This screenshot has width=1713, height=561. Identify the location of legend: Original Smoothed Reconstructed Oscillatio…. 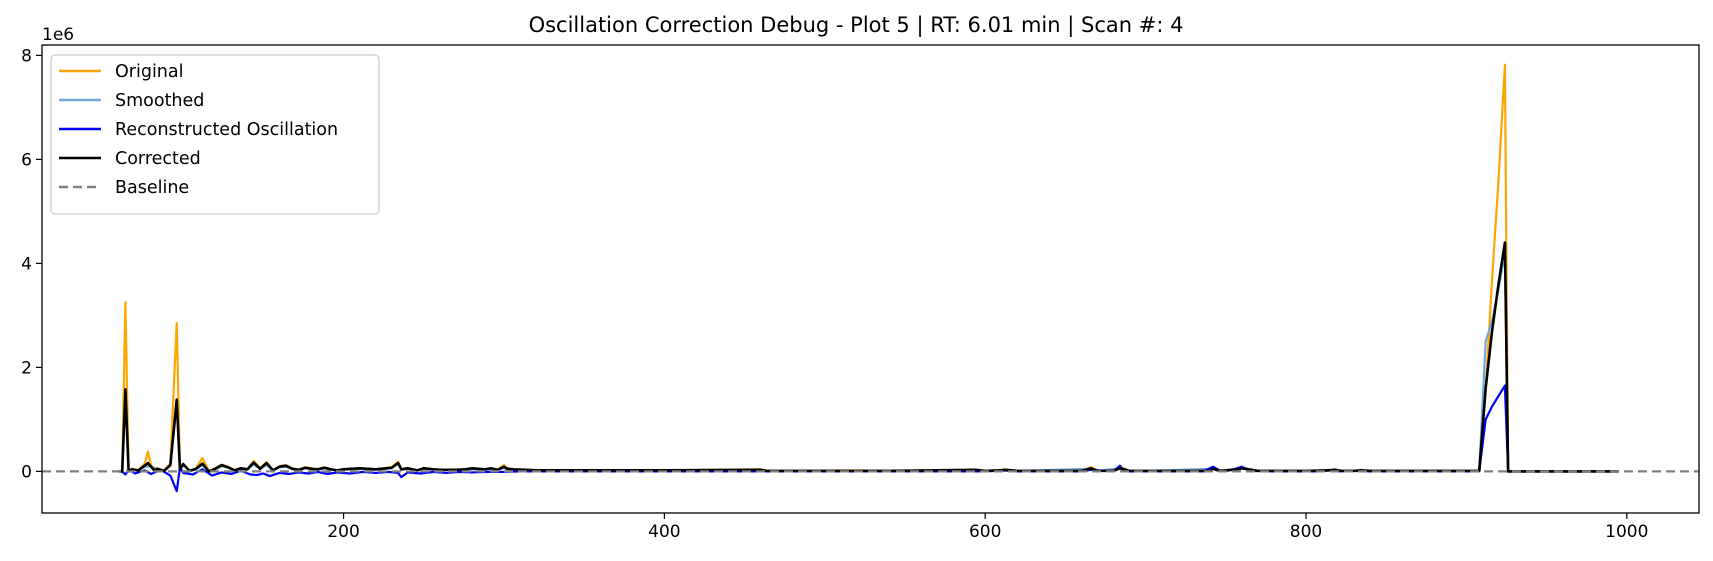
(215, 134).